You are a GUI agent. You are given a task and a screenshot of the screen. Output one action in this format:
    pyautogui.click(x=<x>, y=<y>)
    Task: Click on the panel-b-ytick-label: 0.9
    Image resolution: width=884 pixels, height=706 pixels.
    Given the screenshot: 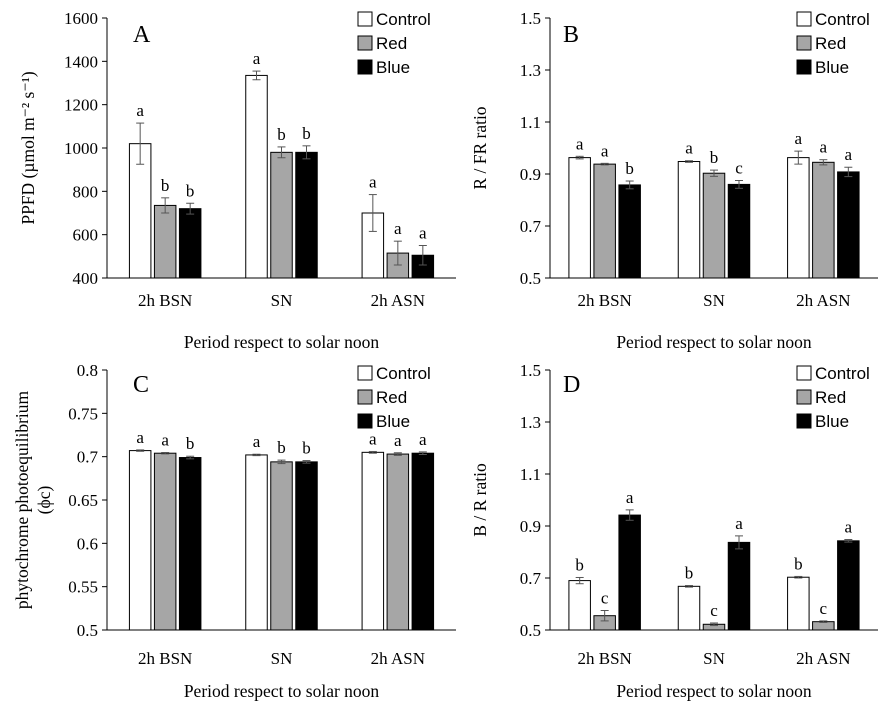 What is the action you would take?
    pyautogui.click(x=530, y=174)
    